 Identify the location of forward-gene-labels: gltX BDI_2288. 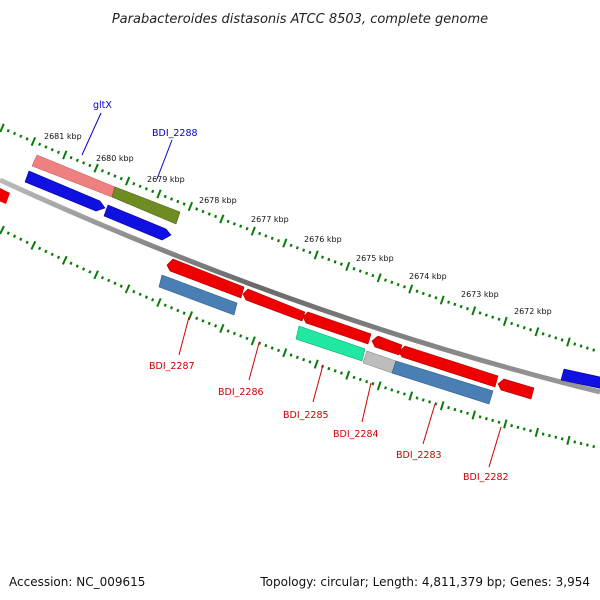
(139, 140).